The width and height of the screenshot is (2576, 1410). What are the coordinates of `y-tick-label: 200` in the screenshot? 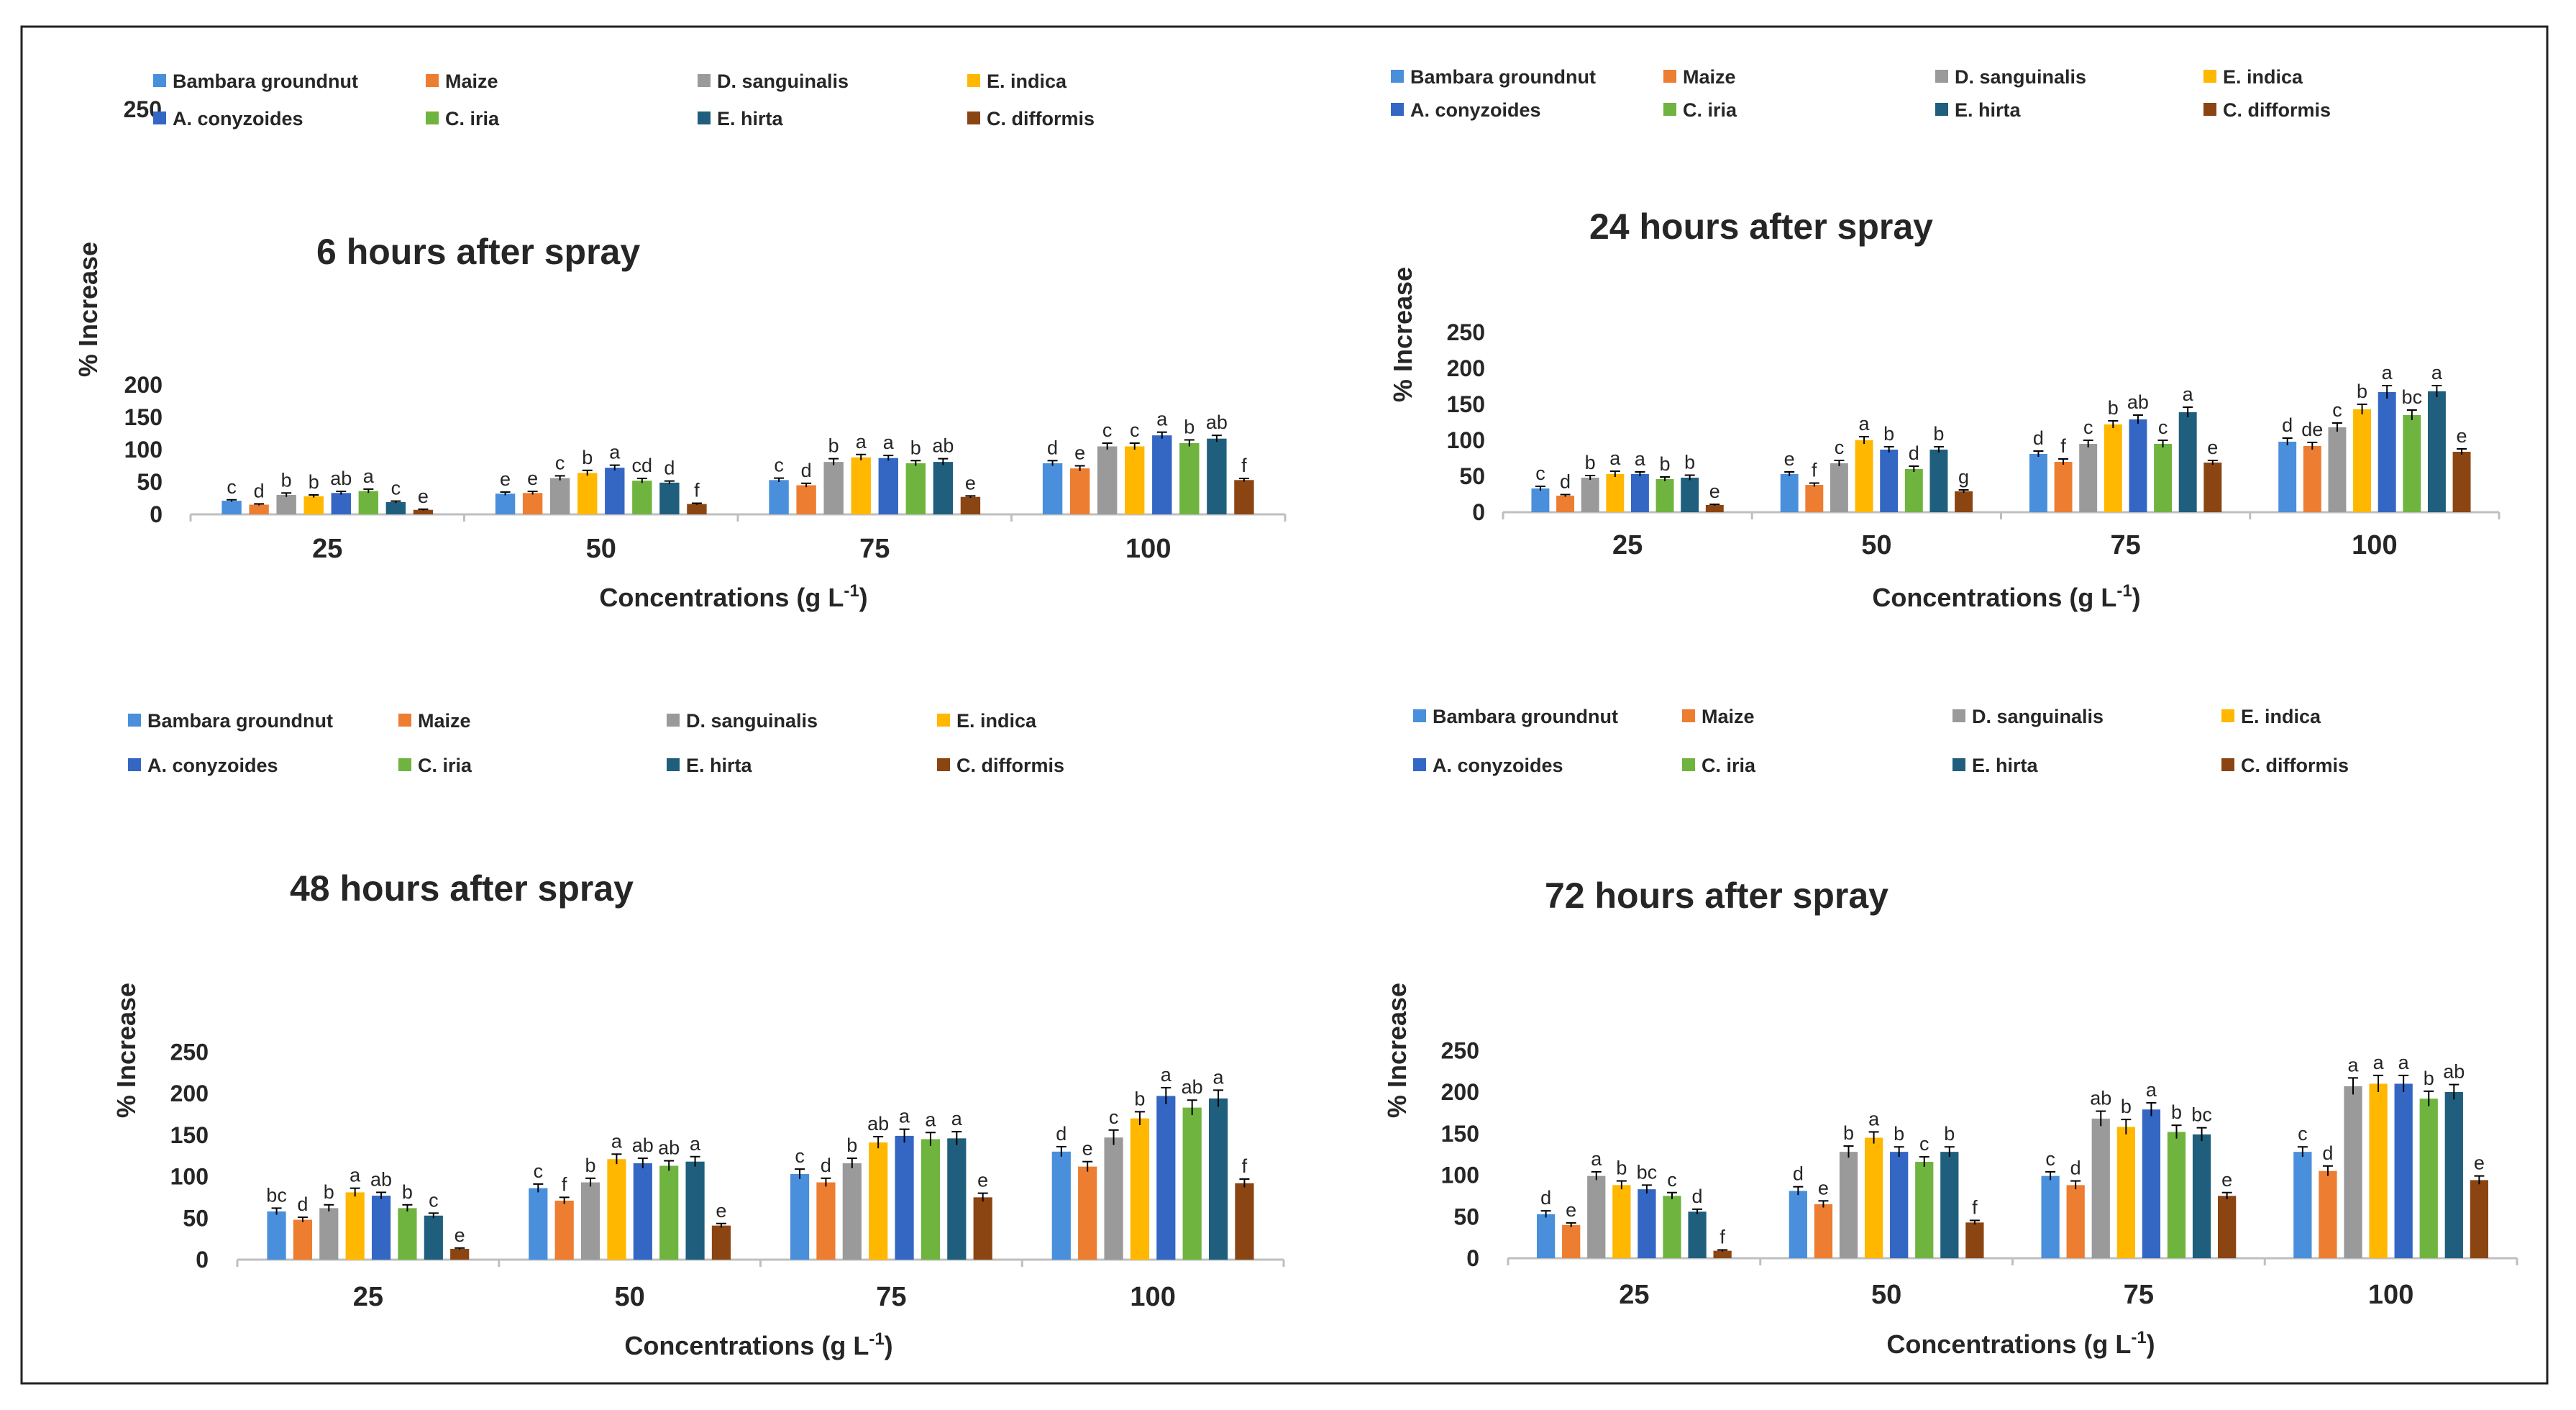 It's located at (1466, 368).